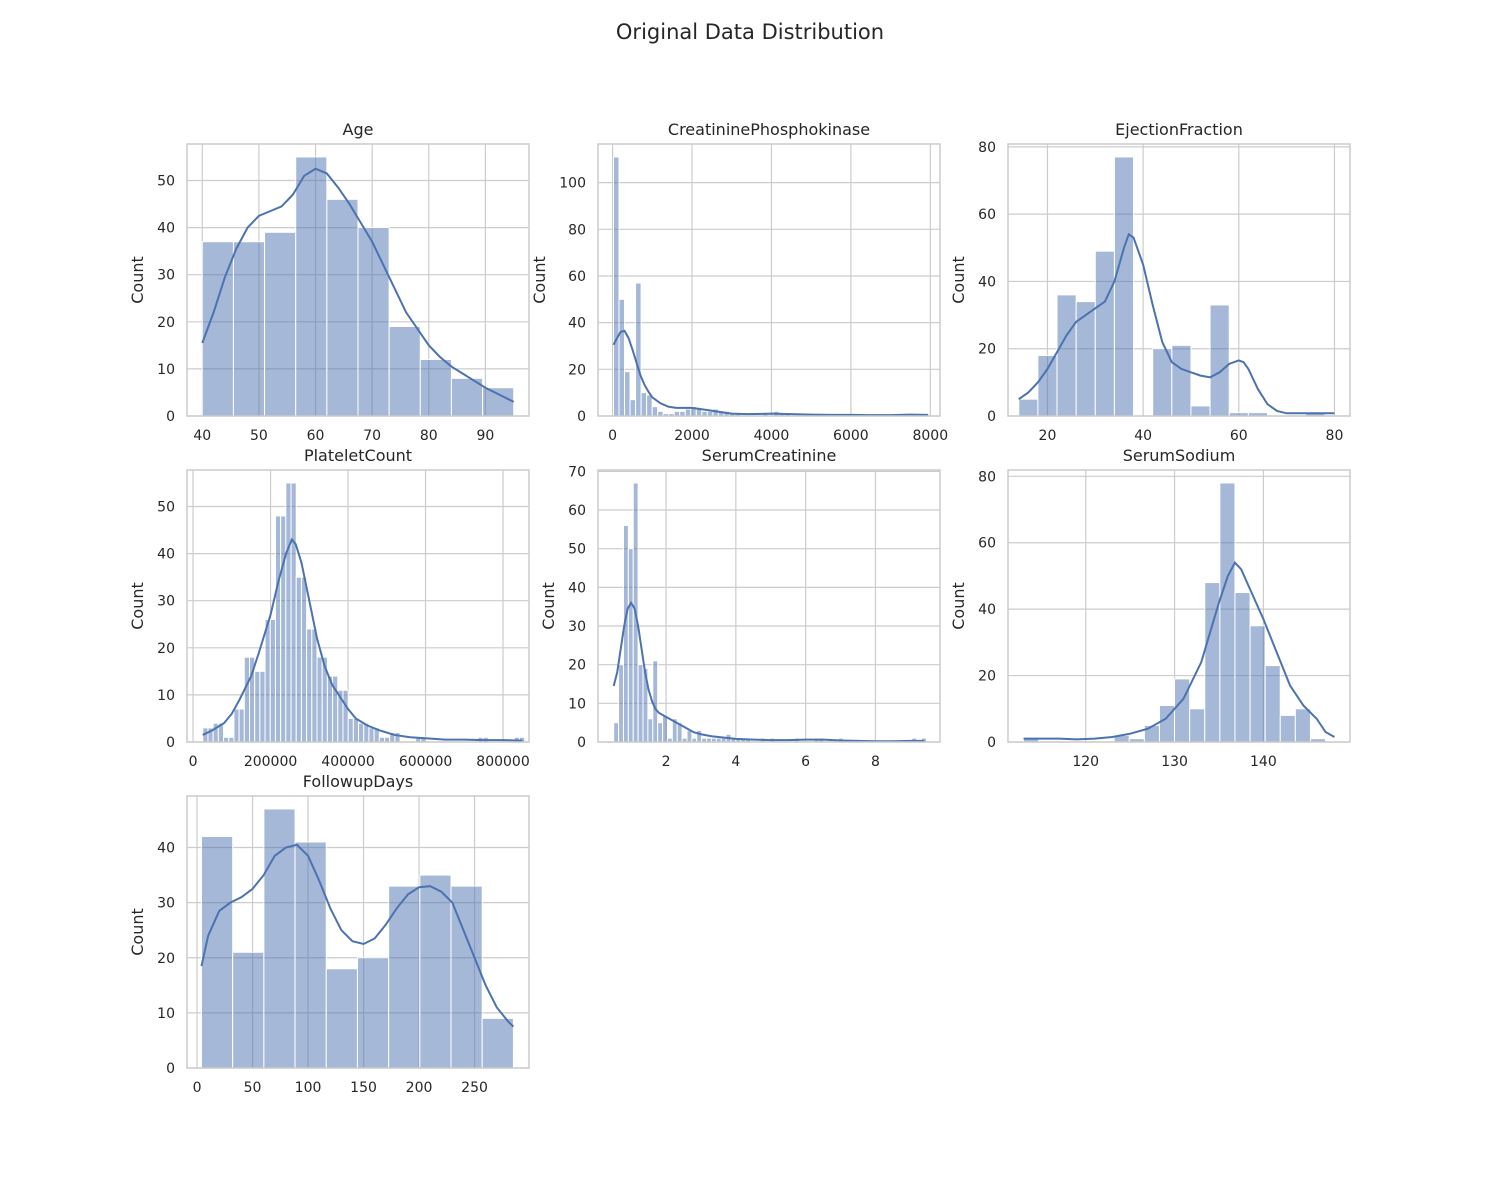  Describe the element at coordinates (485, 436) in the screenshot. I see `x-tick-label: 90` at that location.